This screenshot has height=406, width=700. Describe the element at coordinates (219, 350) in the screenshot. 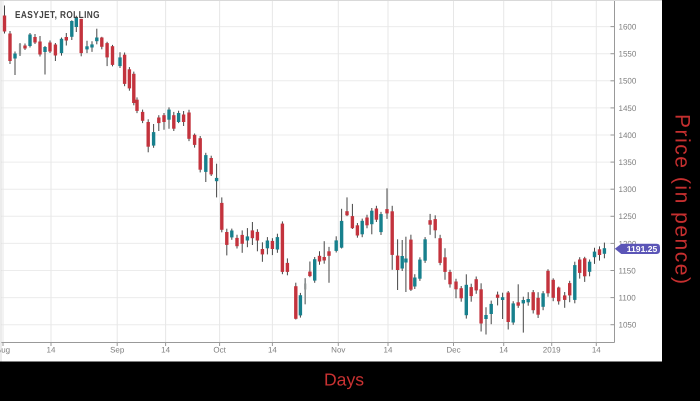

I see `svg-text: Oct` at that location.